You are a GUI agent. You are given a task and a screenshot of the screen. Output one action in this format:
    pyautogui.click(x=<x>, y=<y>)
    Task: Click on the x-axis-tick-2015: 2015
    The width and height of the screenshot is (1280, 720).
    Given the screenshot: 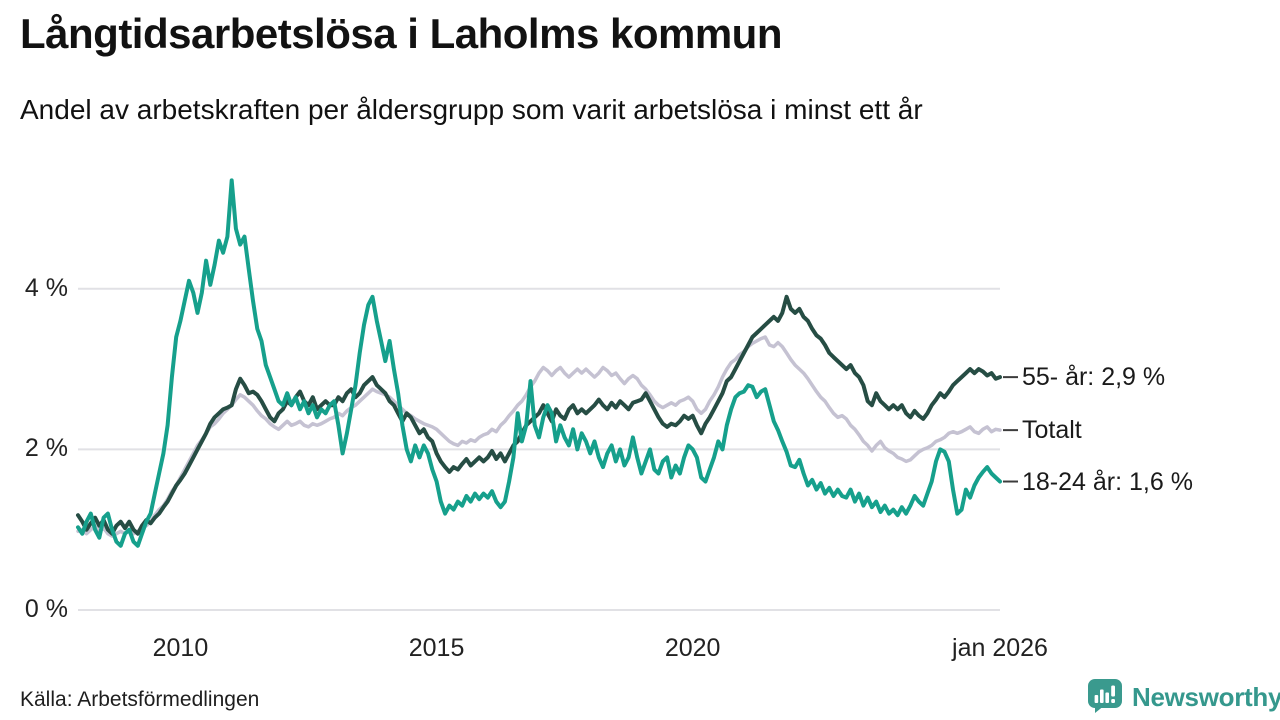 What is the action you would take?
    pyautogui.click(x=436, y=648)
    